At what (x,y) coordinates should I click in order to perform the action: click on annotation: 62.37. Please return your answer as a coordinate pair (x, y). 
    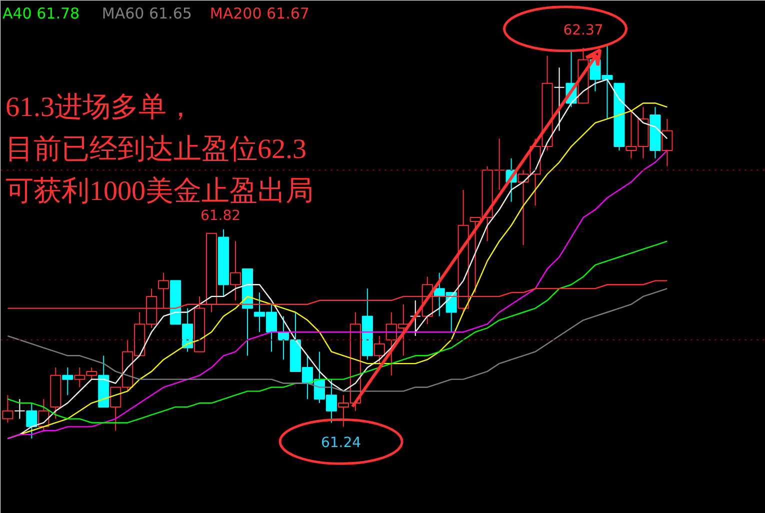
    Looking at the image, I should click on (583, 30).